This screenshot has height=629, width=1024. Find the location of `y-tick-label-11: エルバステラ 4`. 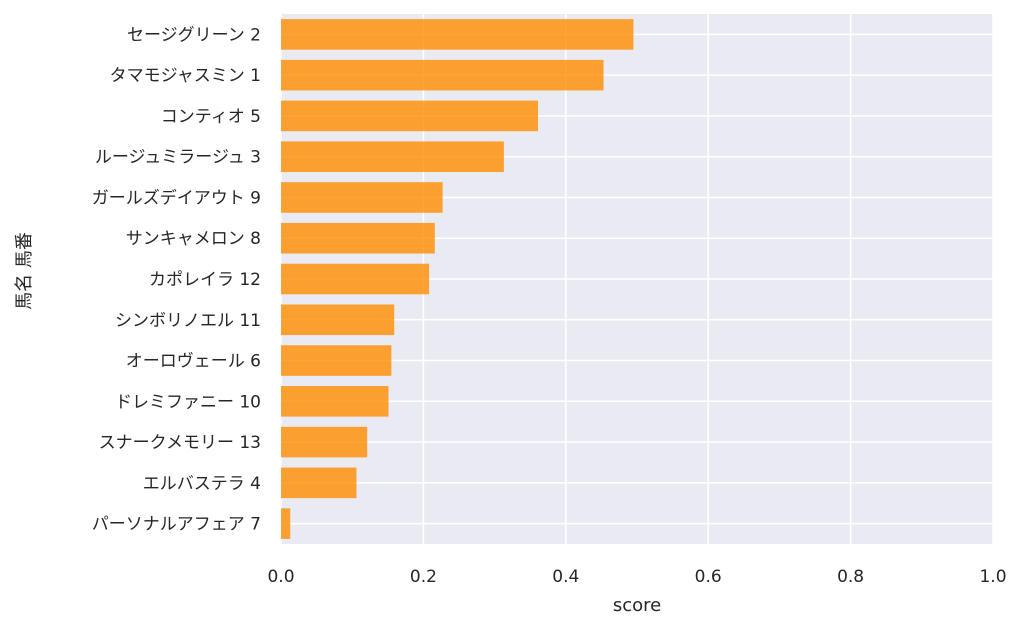

y-tick-label-11: エルバステラ 4 is located at coordinates (202, 484).